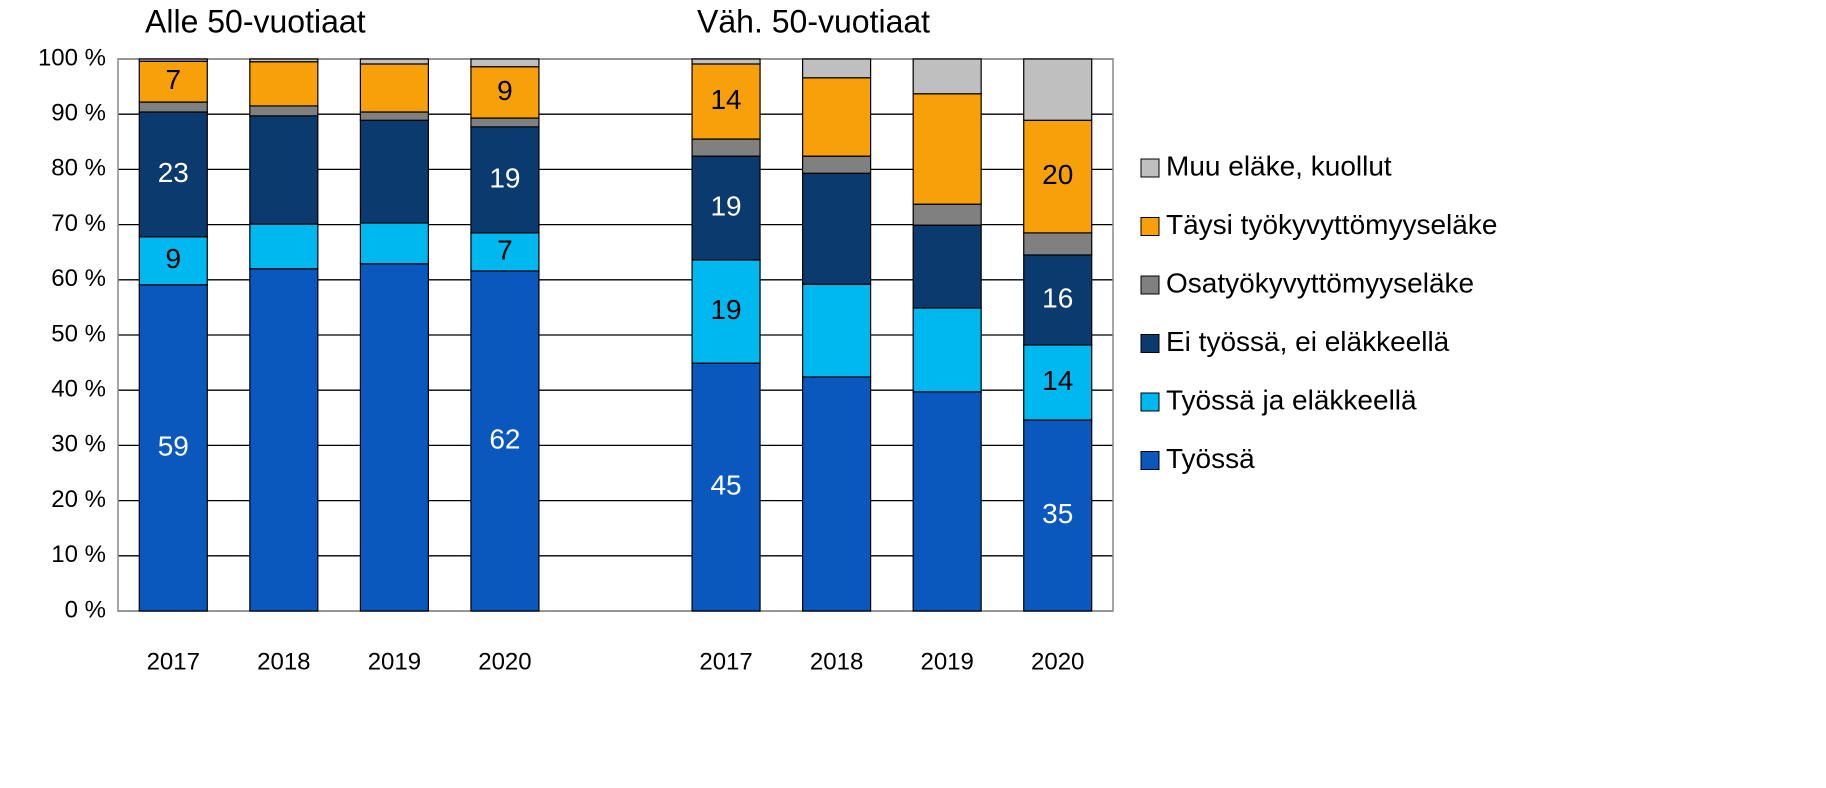 This screenshot has width=1826, height=788. Describe the element at coordinates (813, 21) in the screenshot. I see `group-title: Väh. 50-vuotiaat` at that location.